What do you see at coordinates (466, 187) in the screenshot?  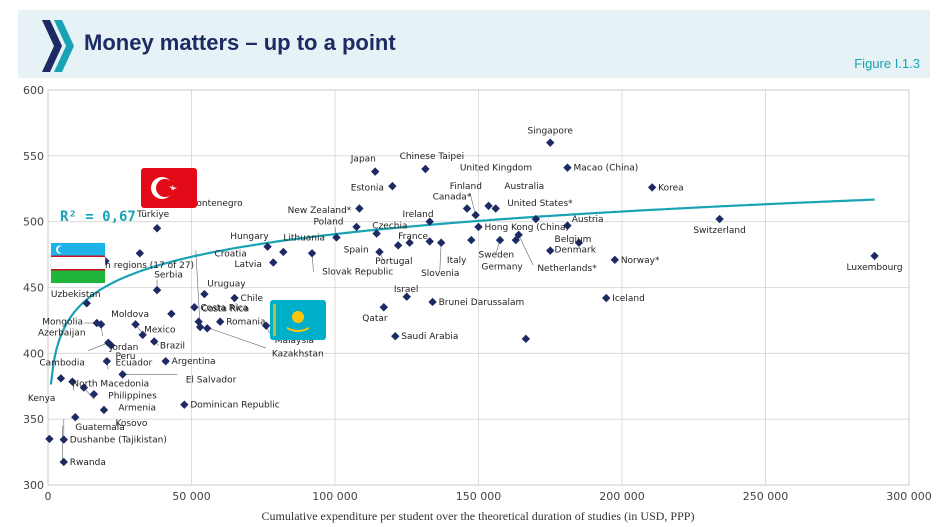 I see `point-label: Finland` at bounding box center [466, 187].